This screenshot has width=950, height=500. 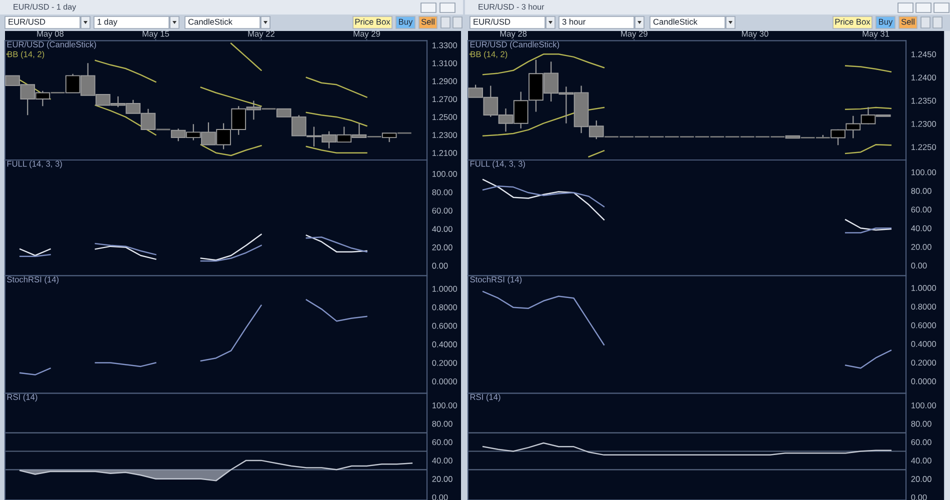 What do you see at coordinates (445, 99) in the screenshot?
I see `y-tick-label: 1.2700` at bounding box center [445, 99].